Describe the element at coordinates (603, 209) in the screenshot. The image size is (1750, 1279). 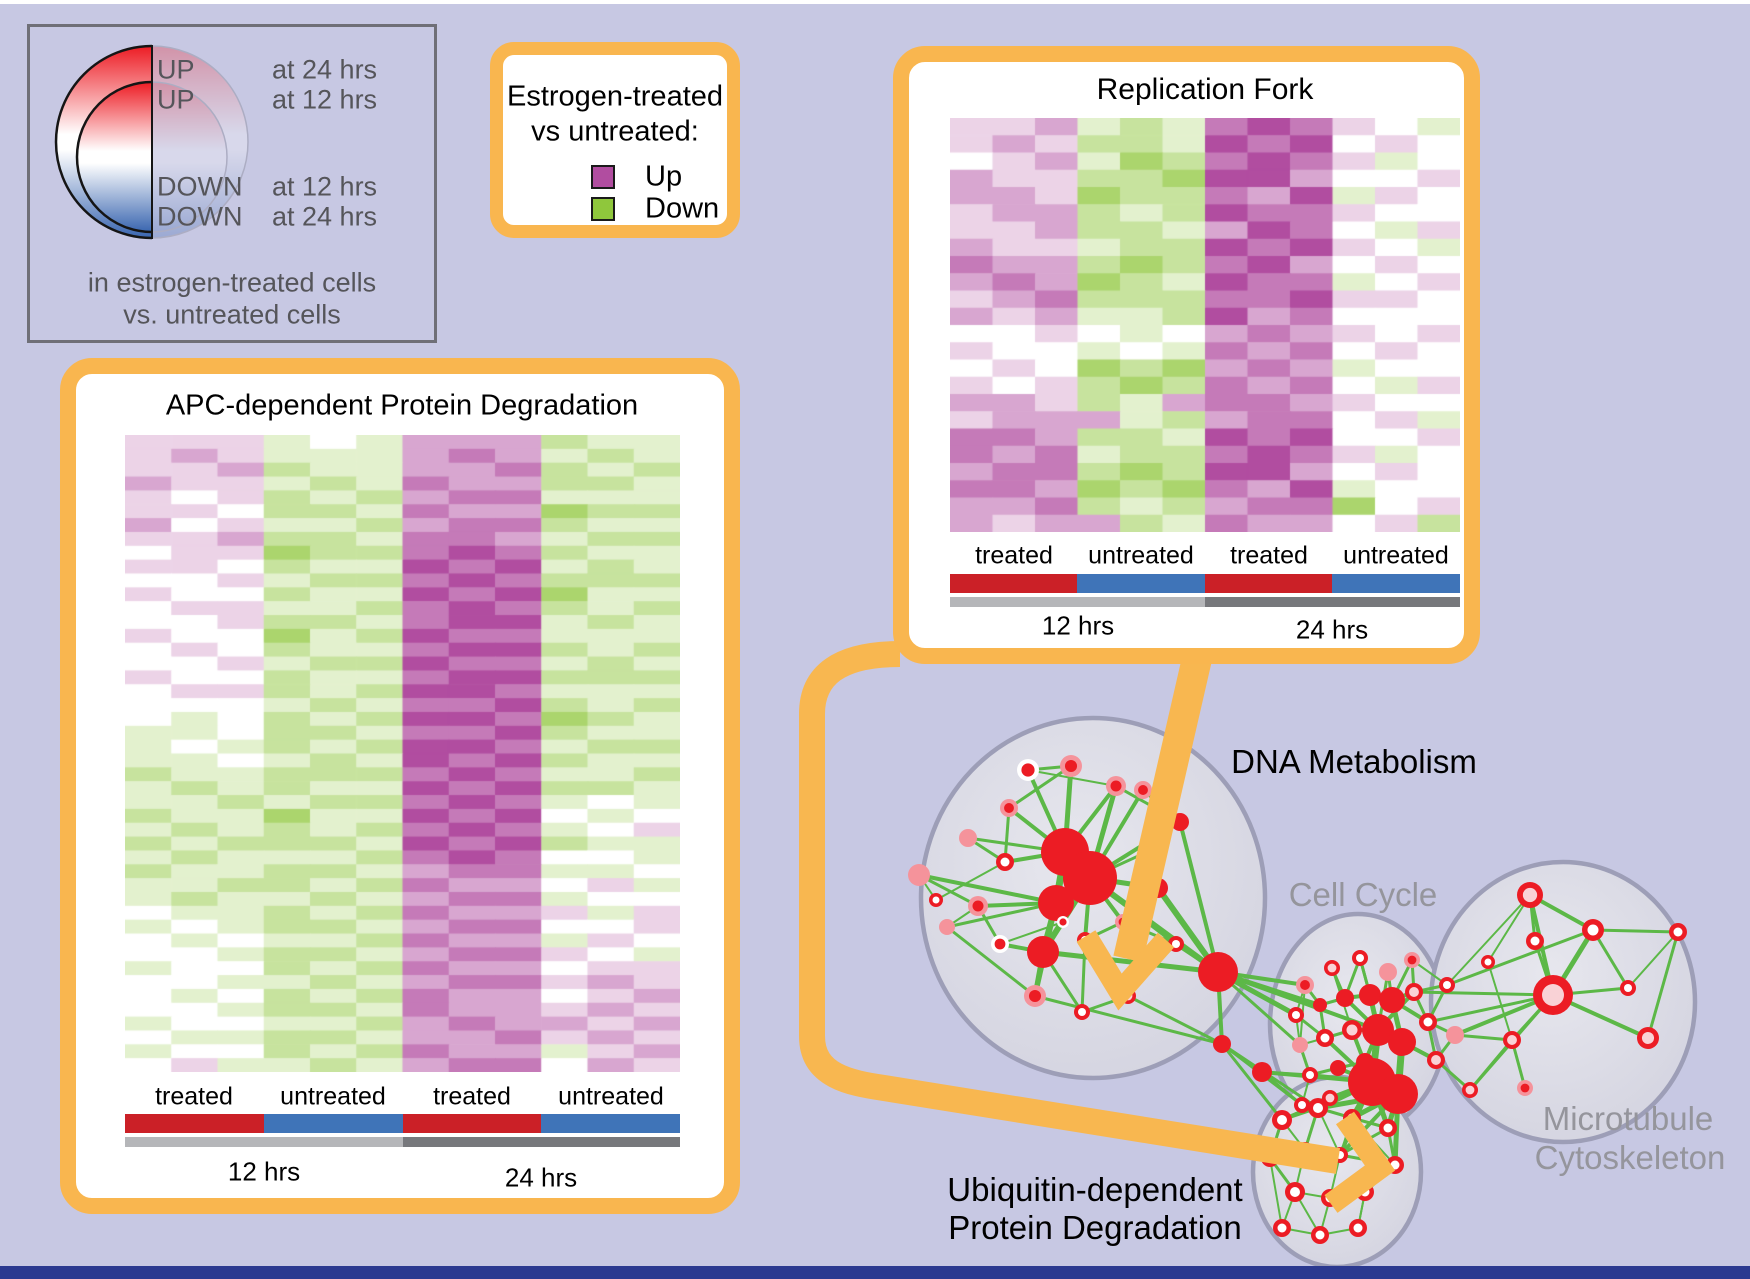
I see `down-color-swatch` at that location.